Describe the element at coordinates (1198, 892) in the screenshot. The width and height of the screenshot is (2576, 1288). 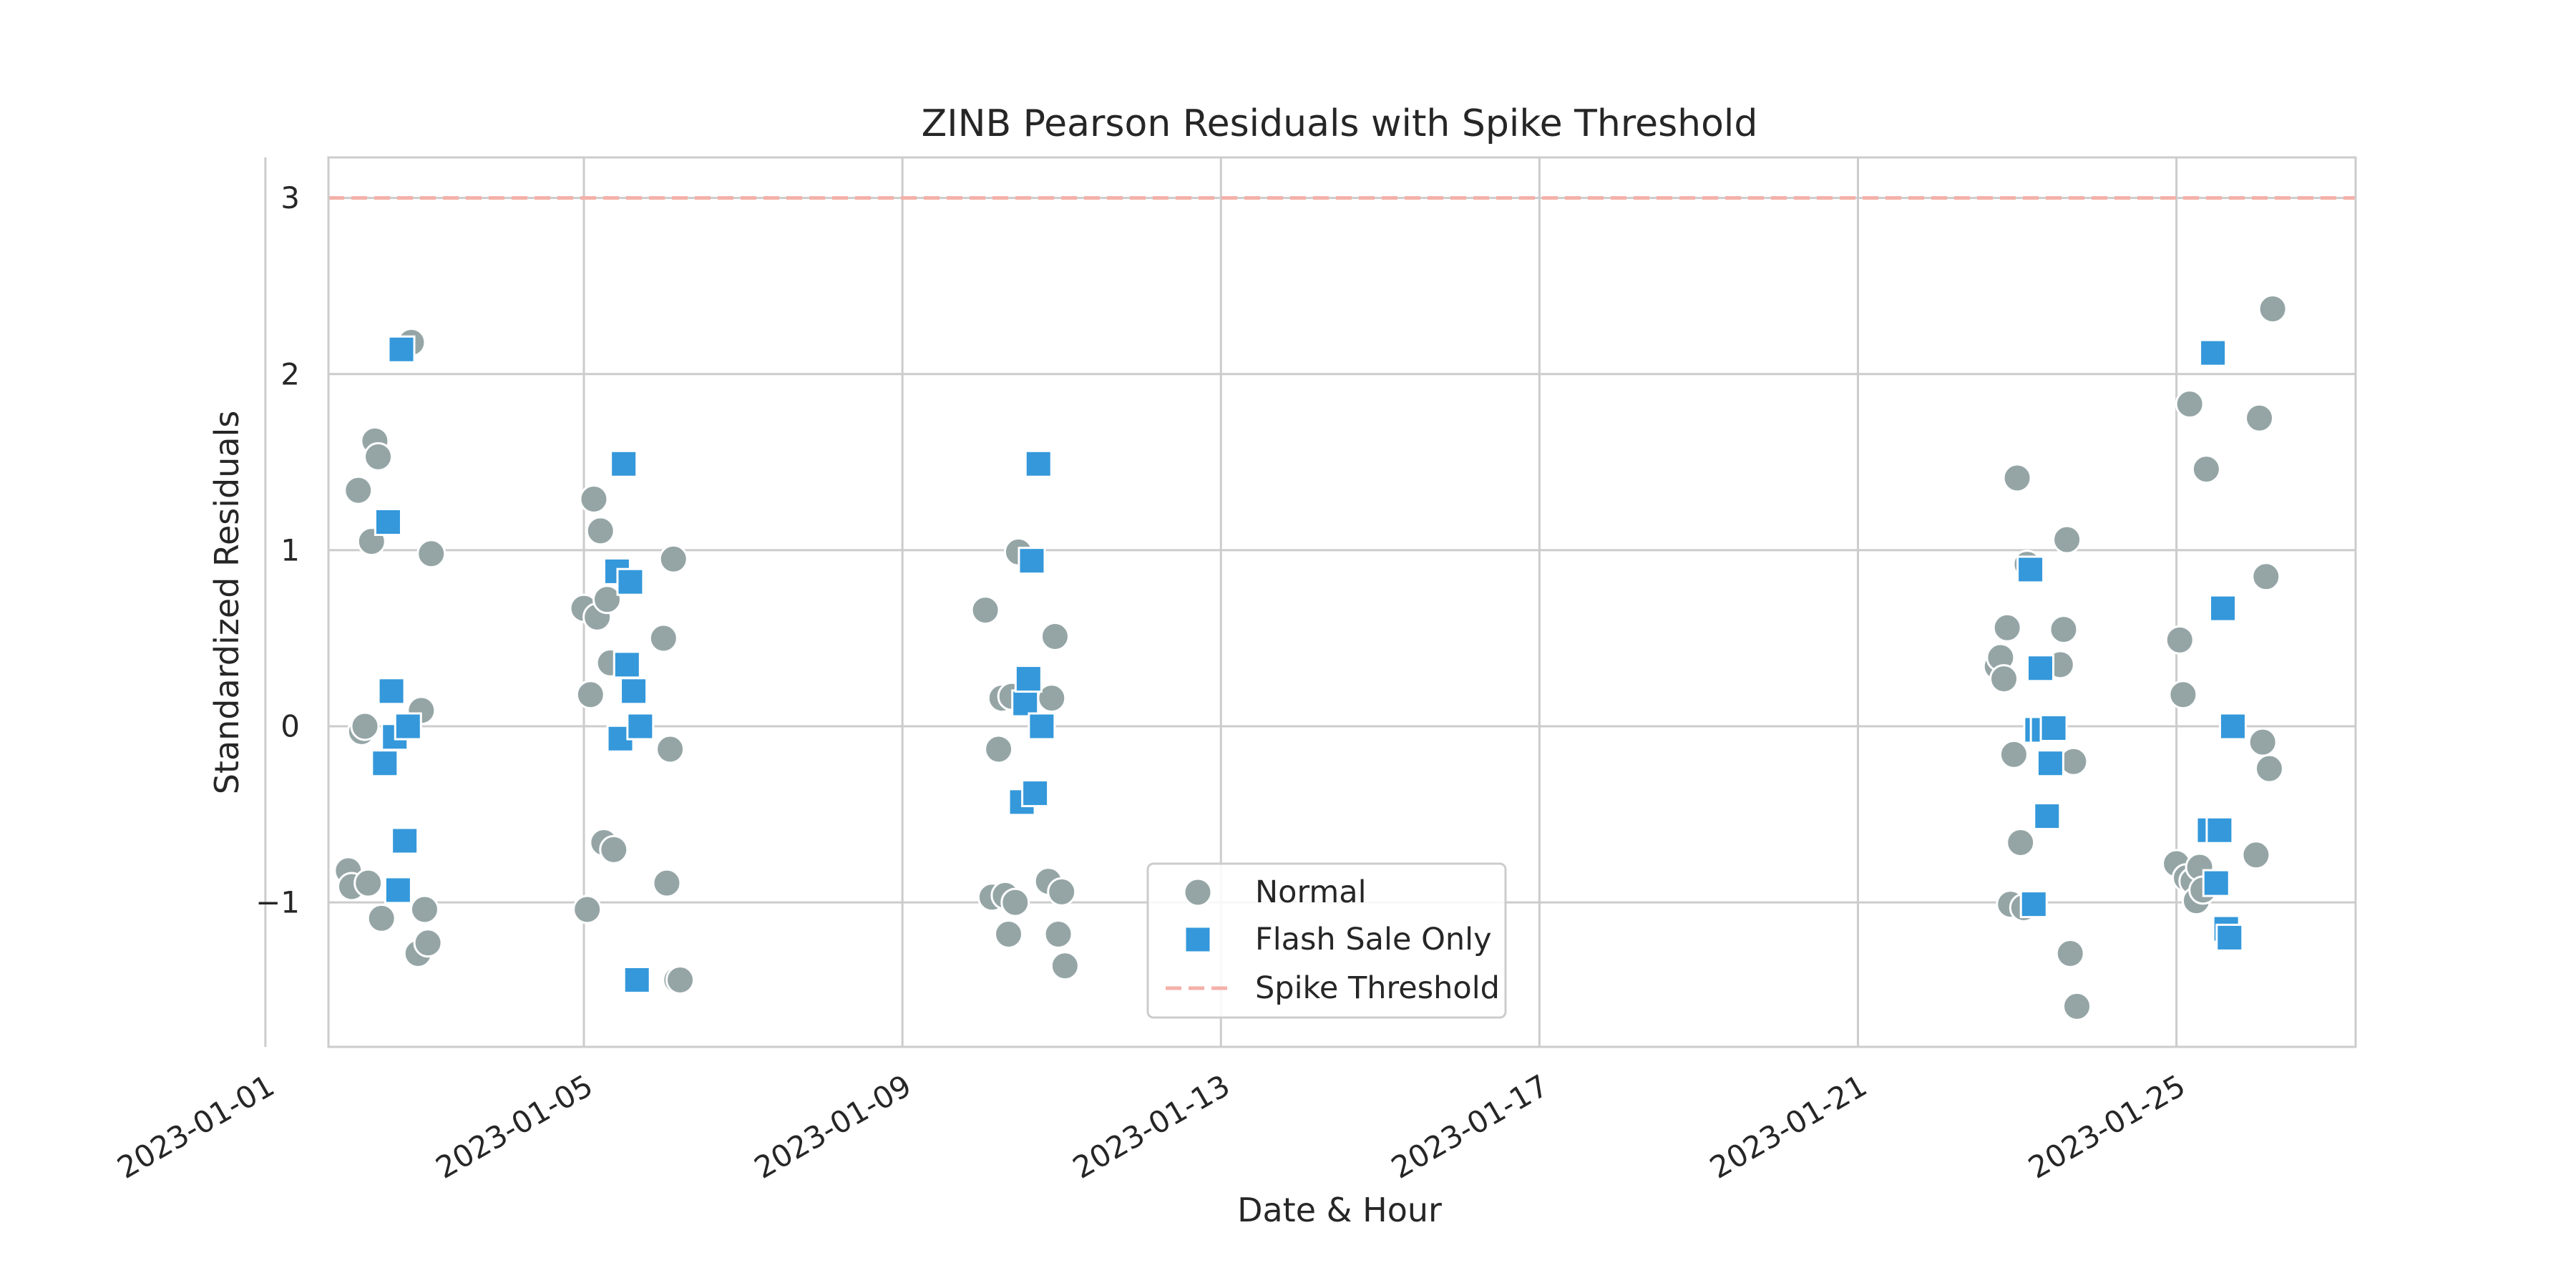
I see `legend-marker-normal` at that location.